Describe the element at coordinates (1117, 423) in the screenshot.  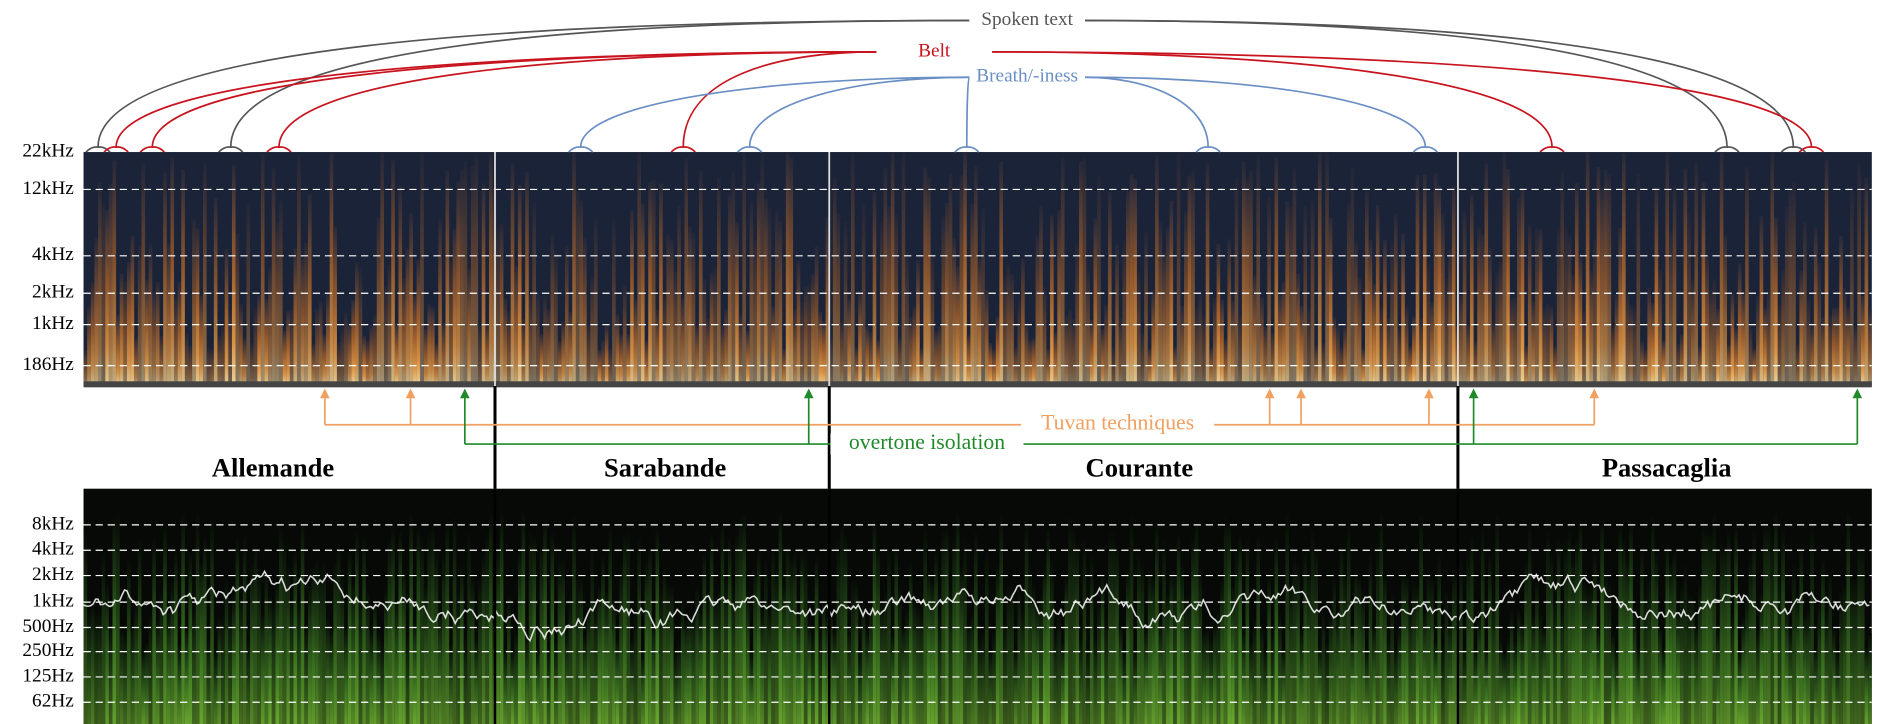
I see `annotation-label: Tuvan techniques` at that location.